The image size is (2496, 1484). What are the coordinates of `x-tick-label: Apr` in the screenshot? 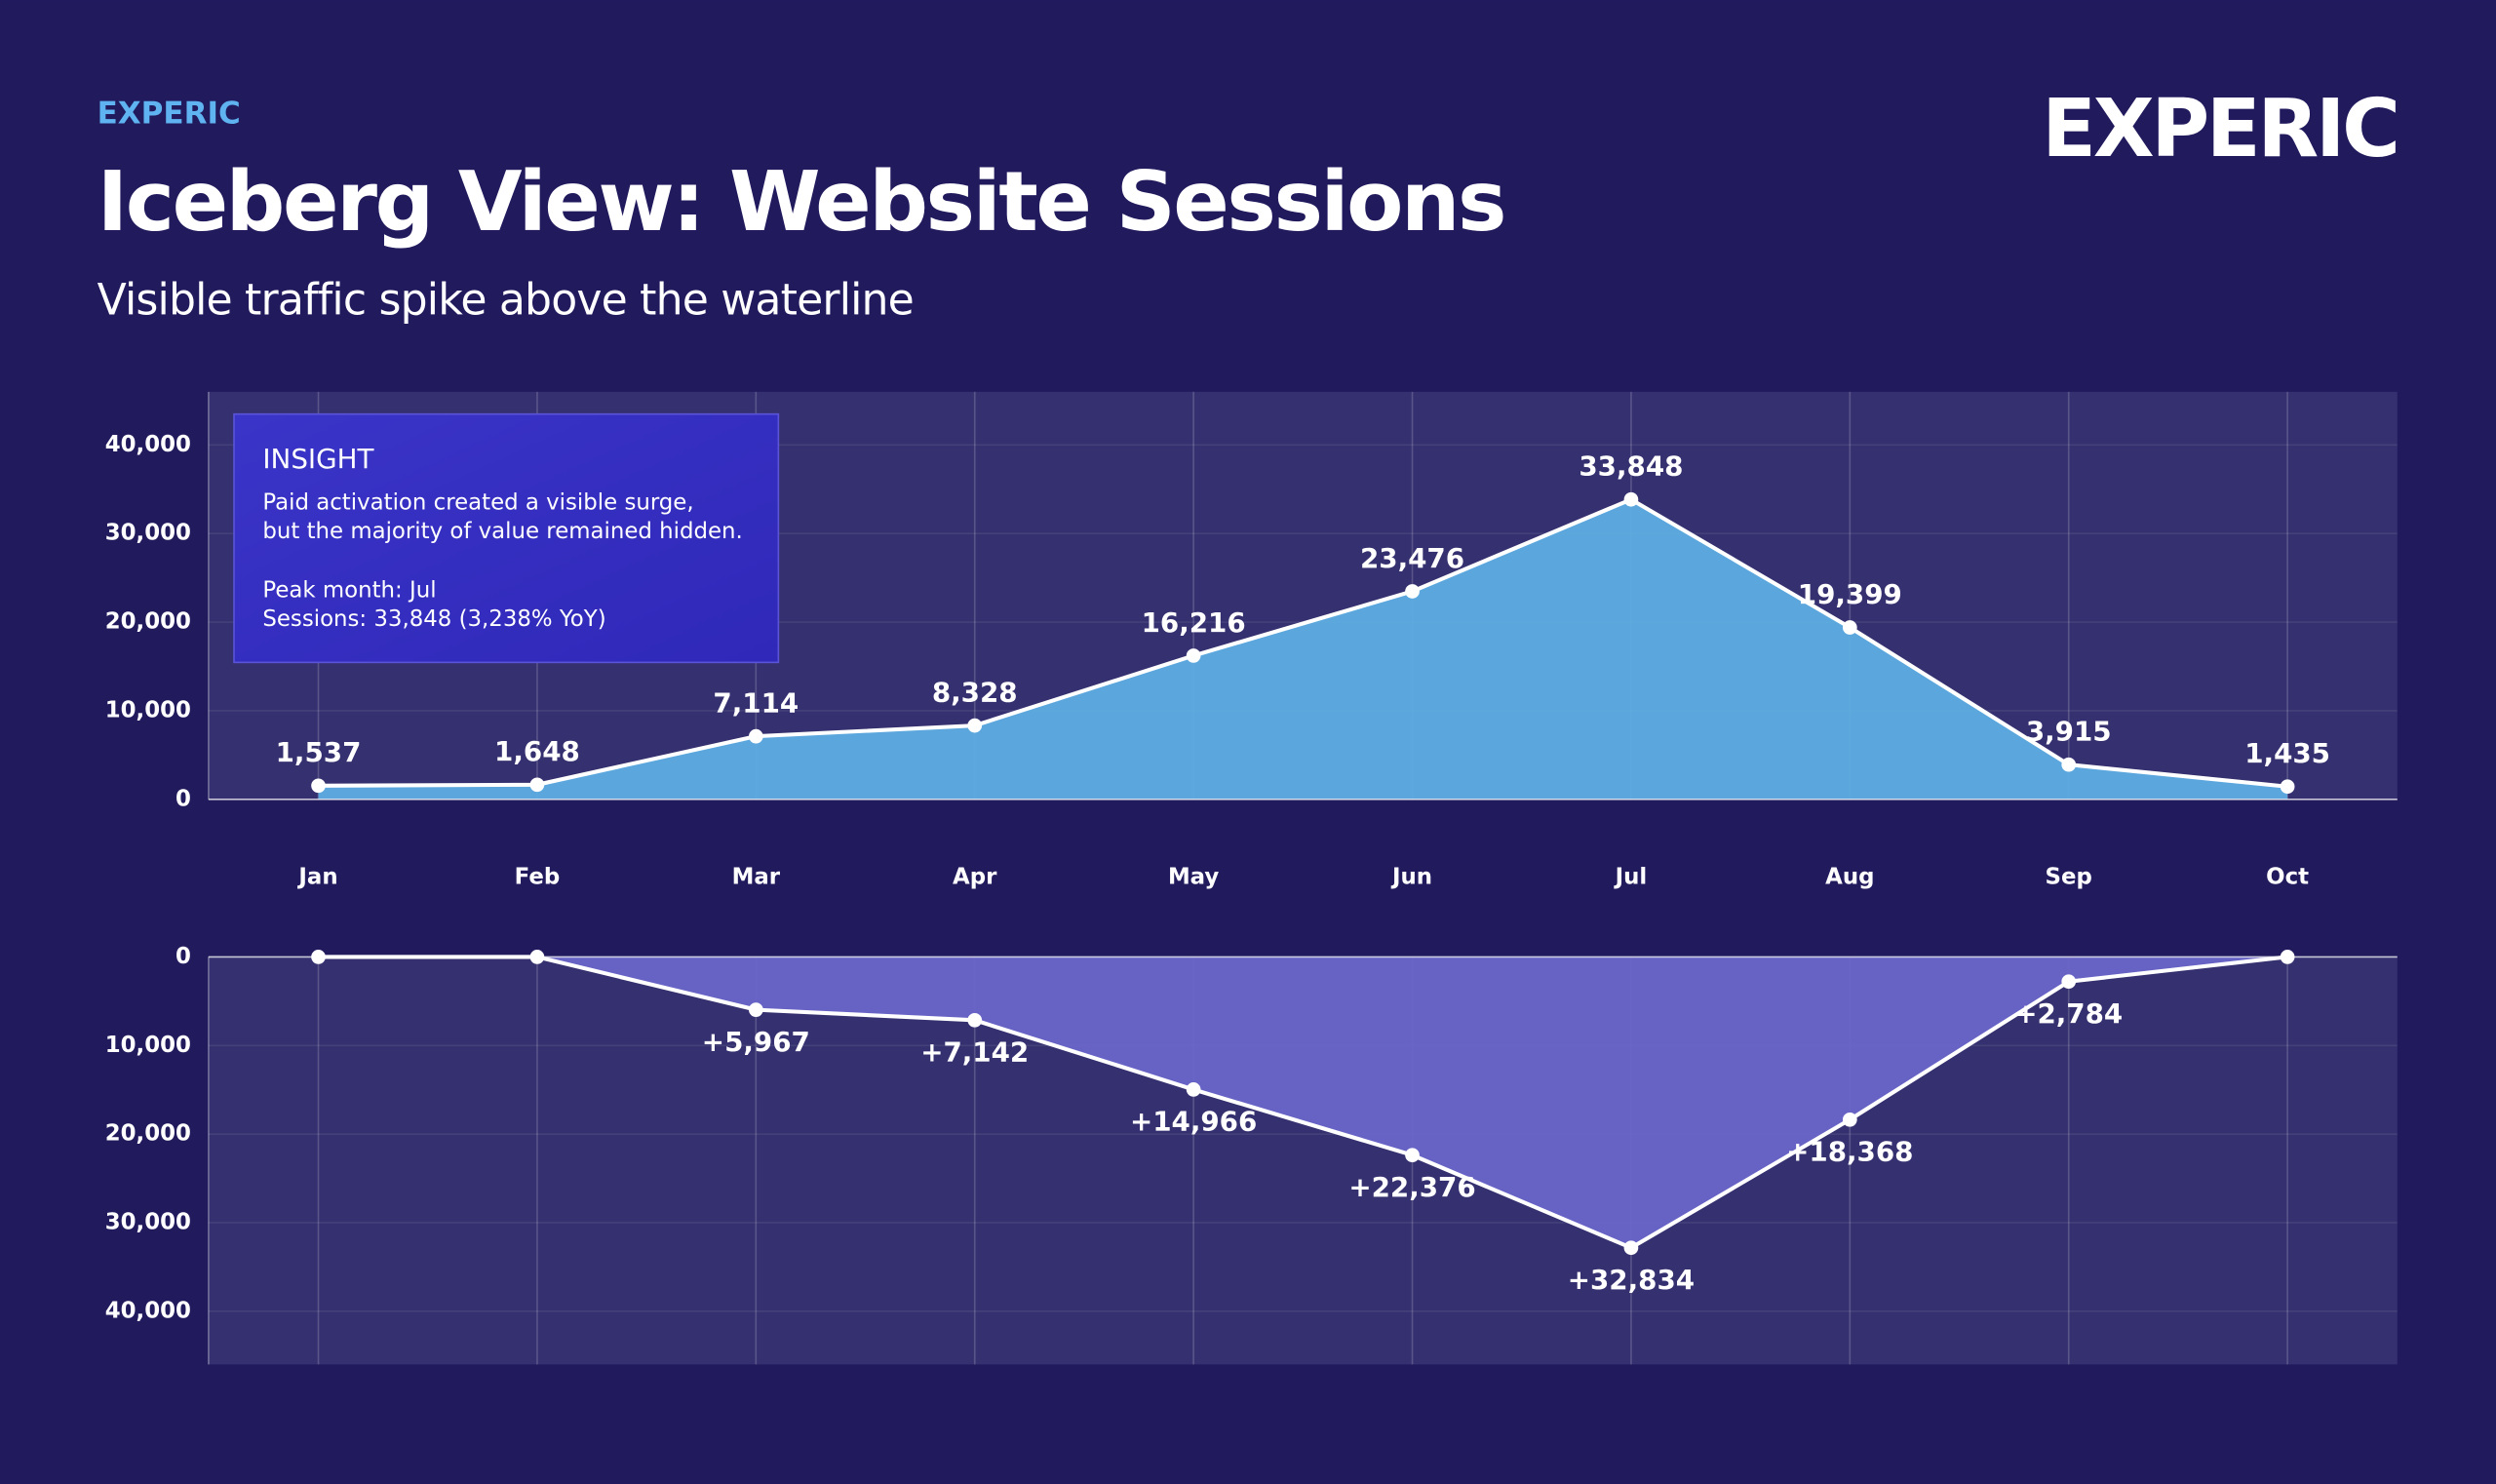 It's located at (975, 876).